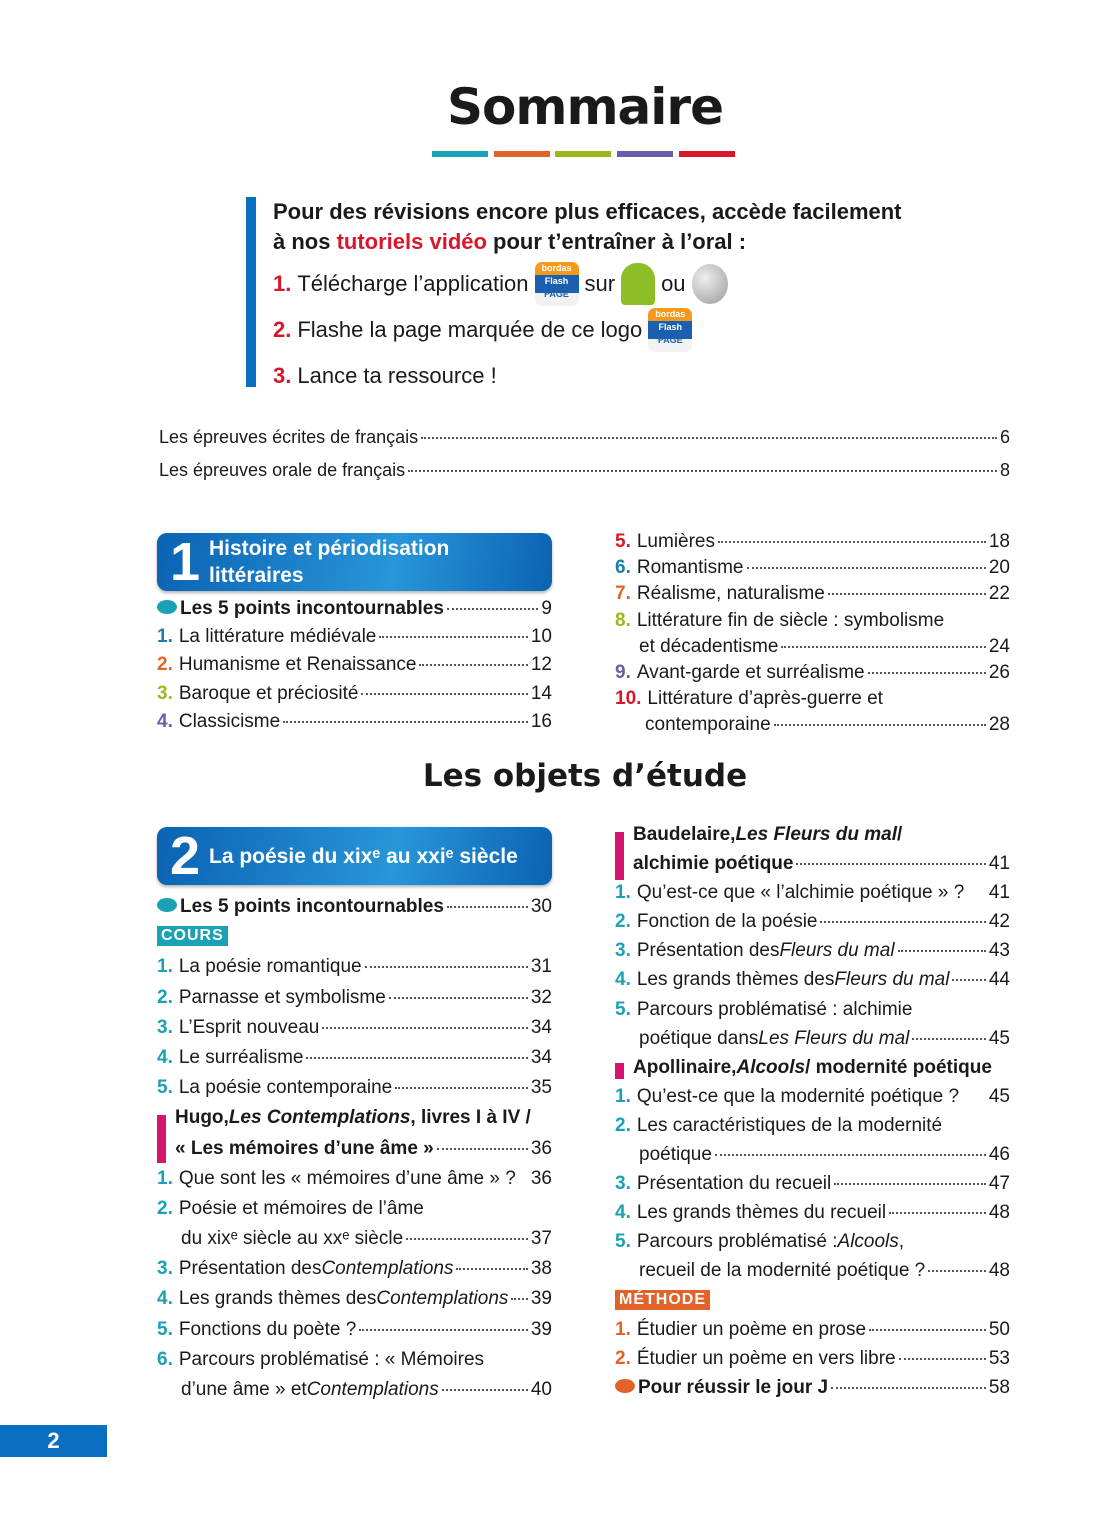 This screenshot has width=1106, height=1513. I want to click on toc-entry: 2. Parnasse et symbolisme 32, so click(354, 1002).